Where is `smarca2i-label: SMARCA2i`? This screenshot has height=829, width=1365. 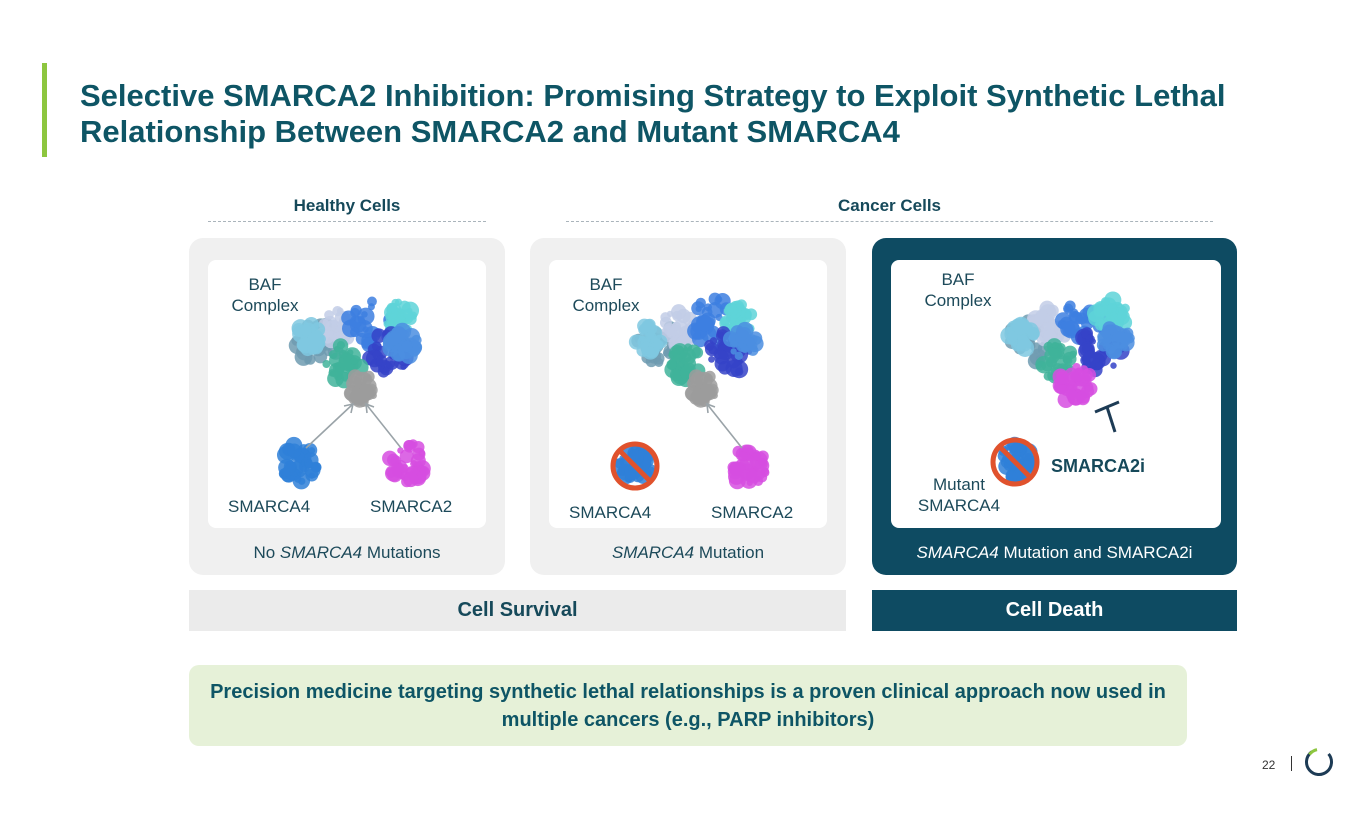 smarca2i-label: SMARCA2i is located at coordinates (1098, 466).